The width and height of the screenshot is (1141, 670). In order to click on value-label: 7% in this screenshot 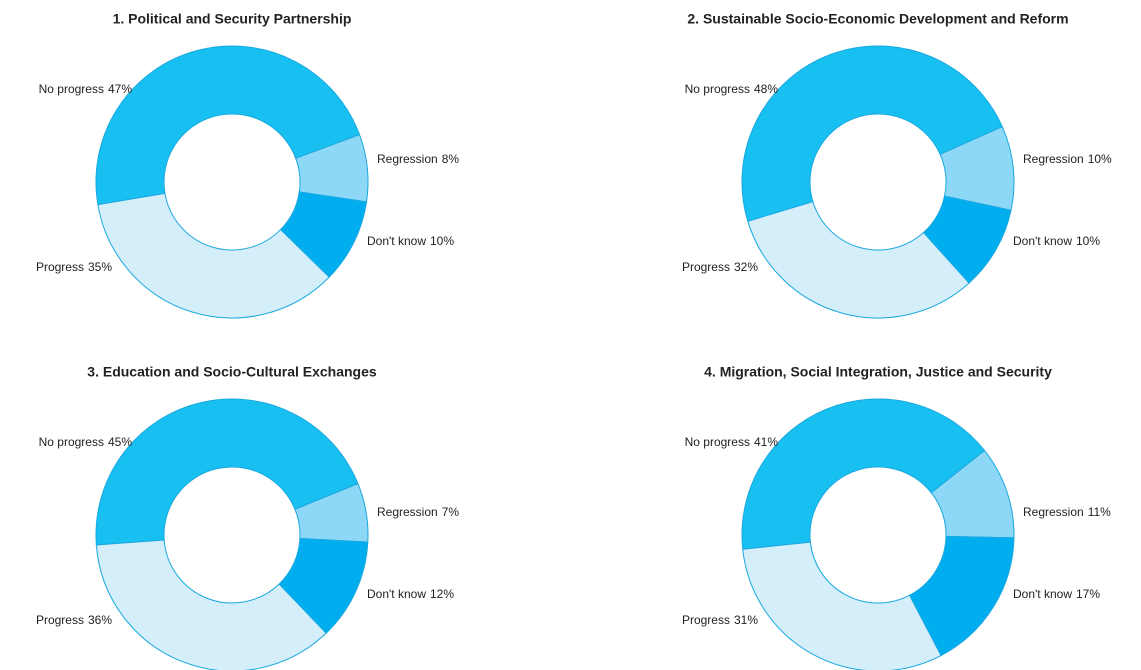, I will do `click(451, 512)`.